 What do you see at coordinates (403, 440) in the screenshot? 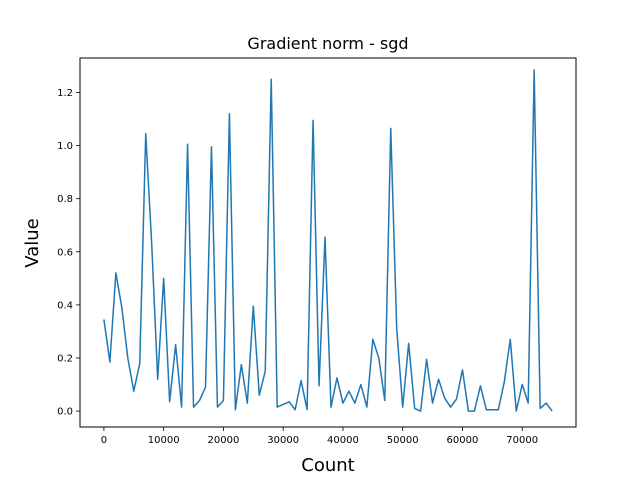
I see `x-tick-label: 50000` at bounding box center [403, 440].